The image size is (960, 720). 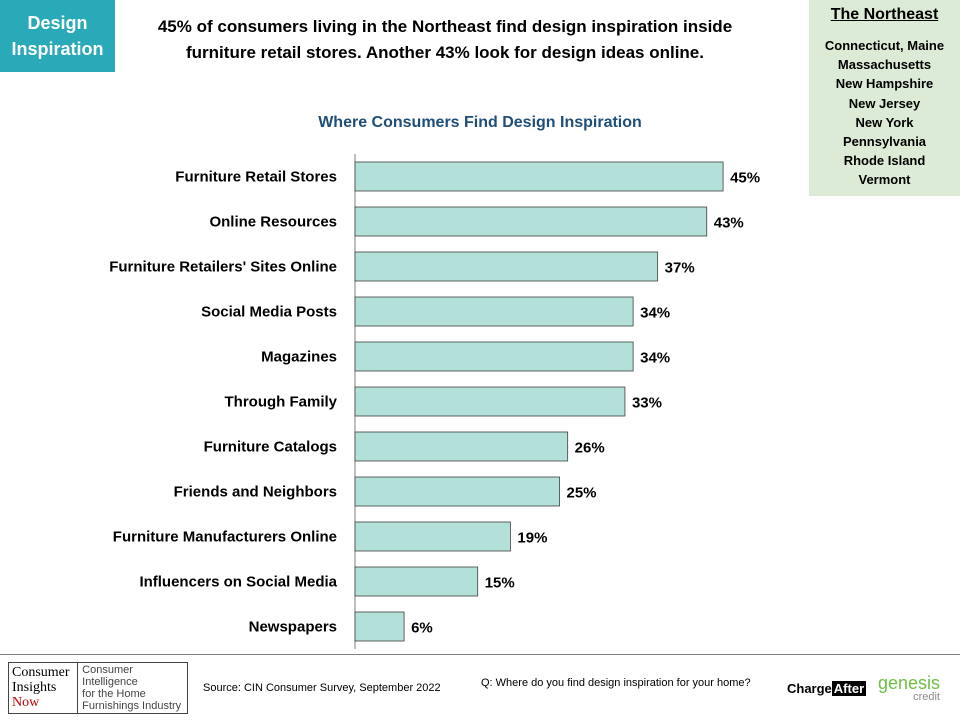 I want to click on design-inspiration-tag: Design Inspiration, so click(x=57, y=36).